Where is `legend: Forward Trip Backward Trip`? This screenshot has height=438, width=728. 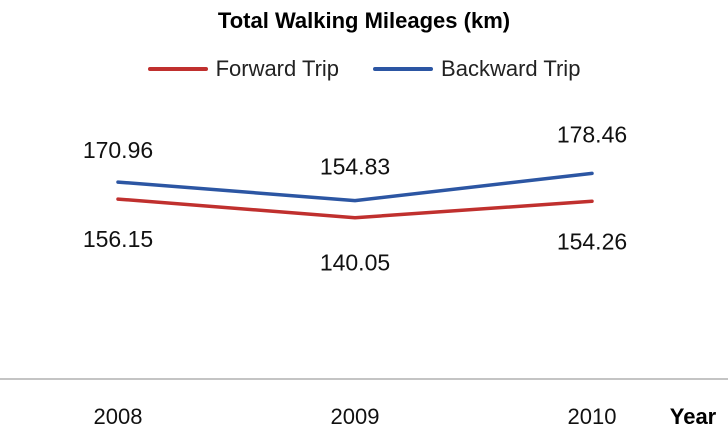
legend: Forward Trip Backward Trip is located at coordinates (364, 69).